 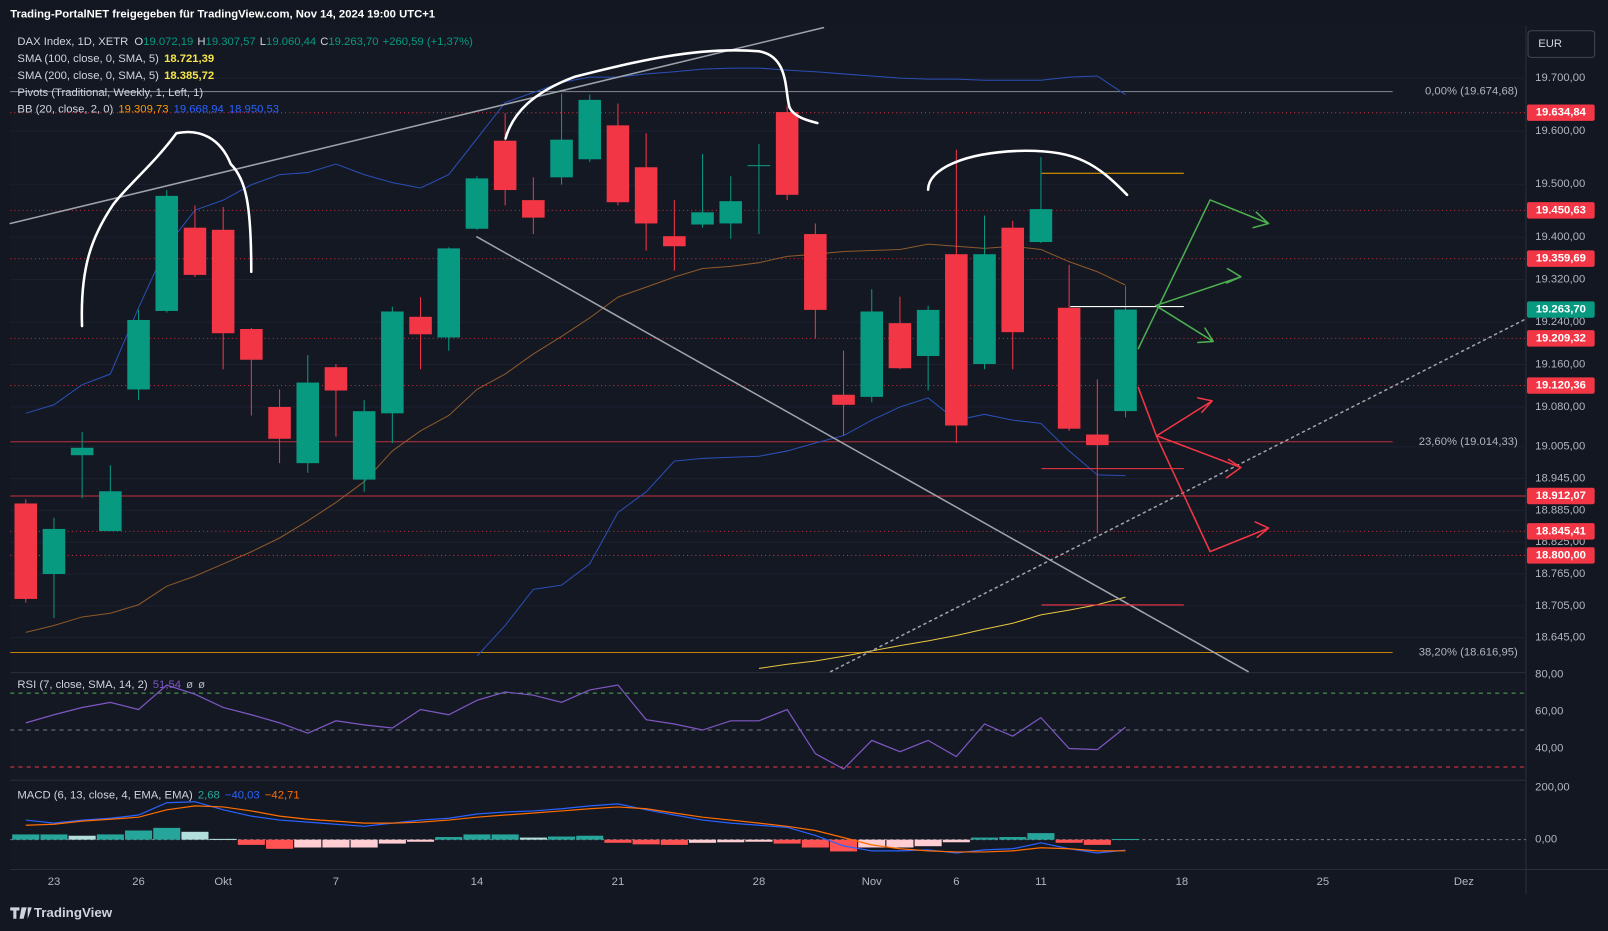 What do you see at coordinates (1550, 44) in the screenshot?
I see `currency: EUR` at bounding box center [1550, 44].